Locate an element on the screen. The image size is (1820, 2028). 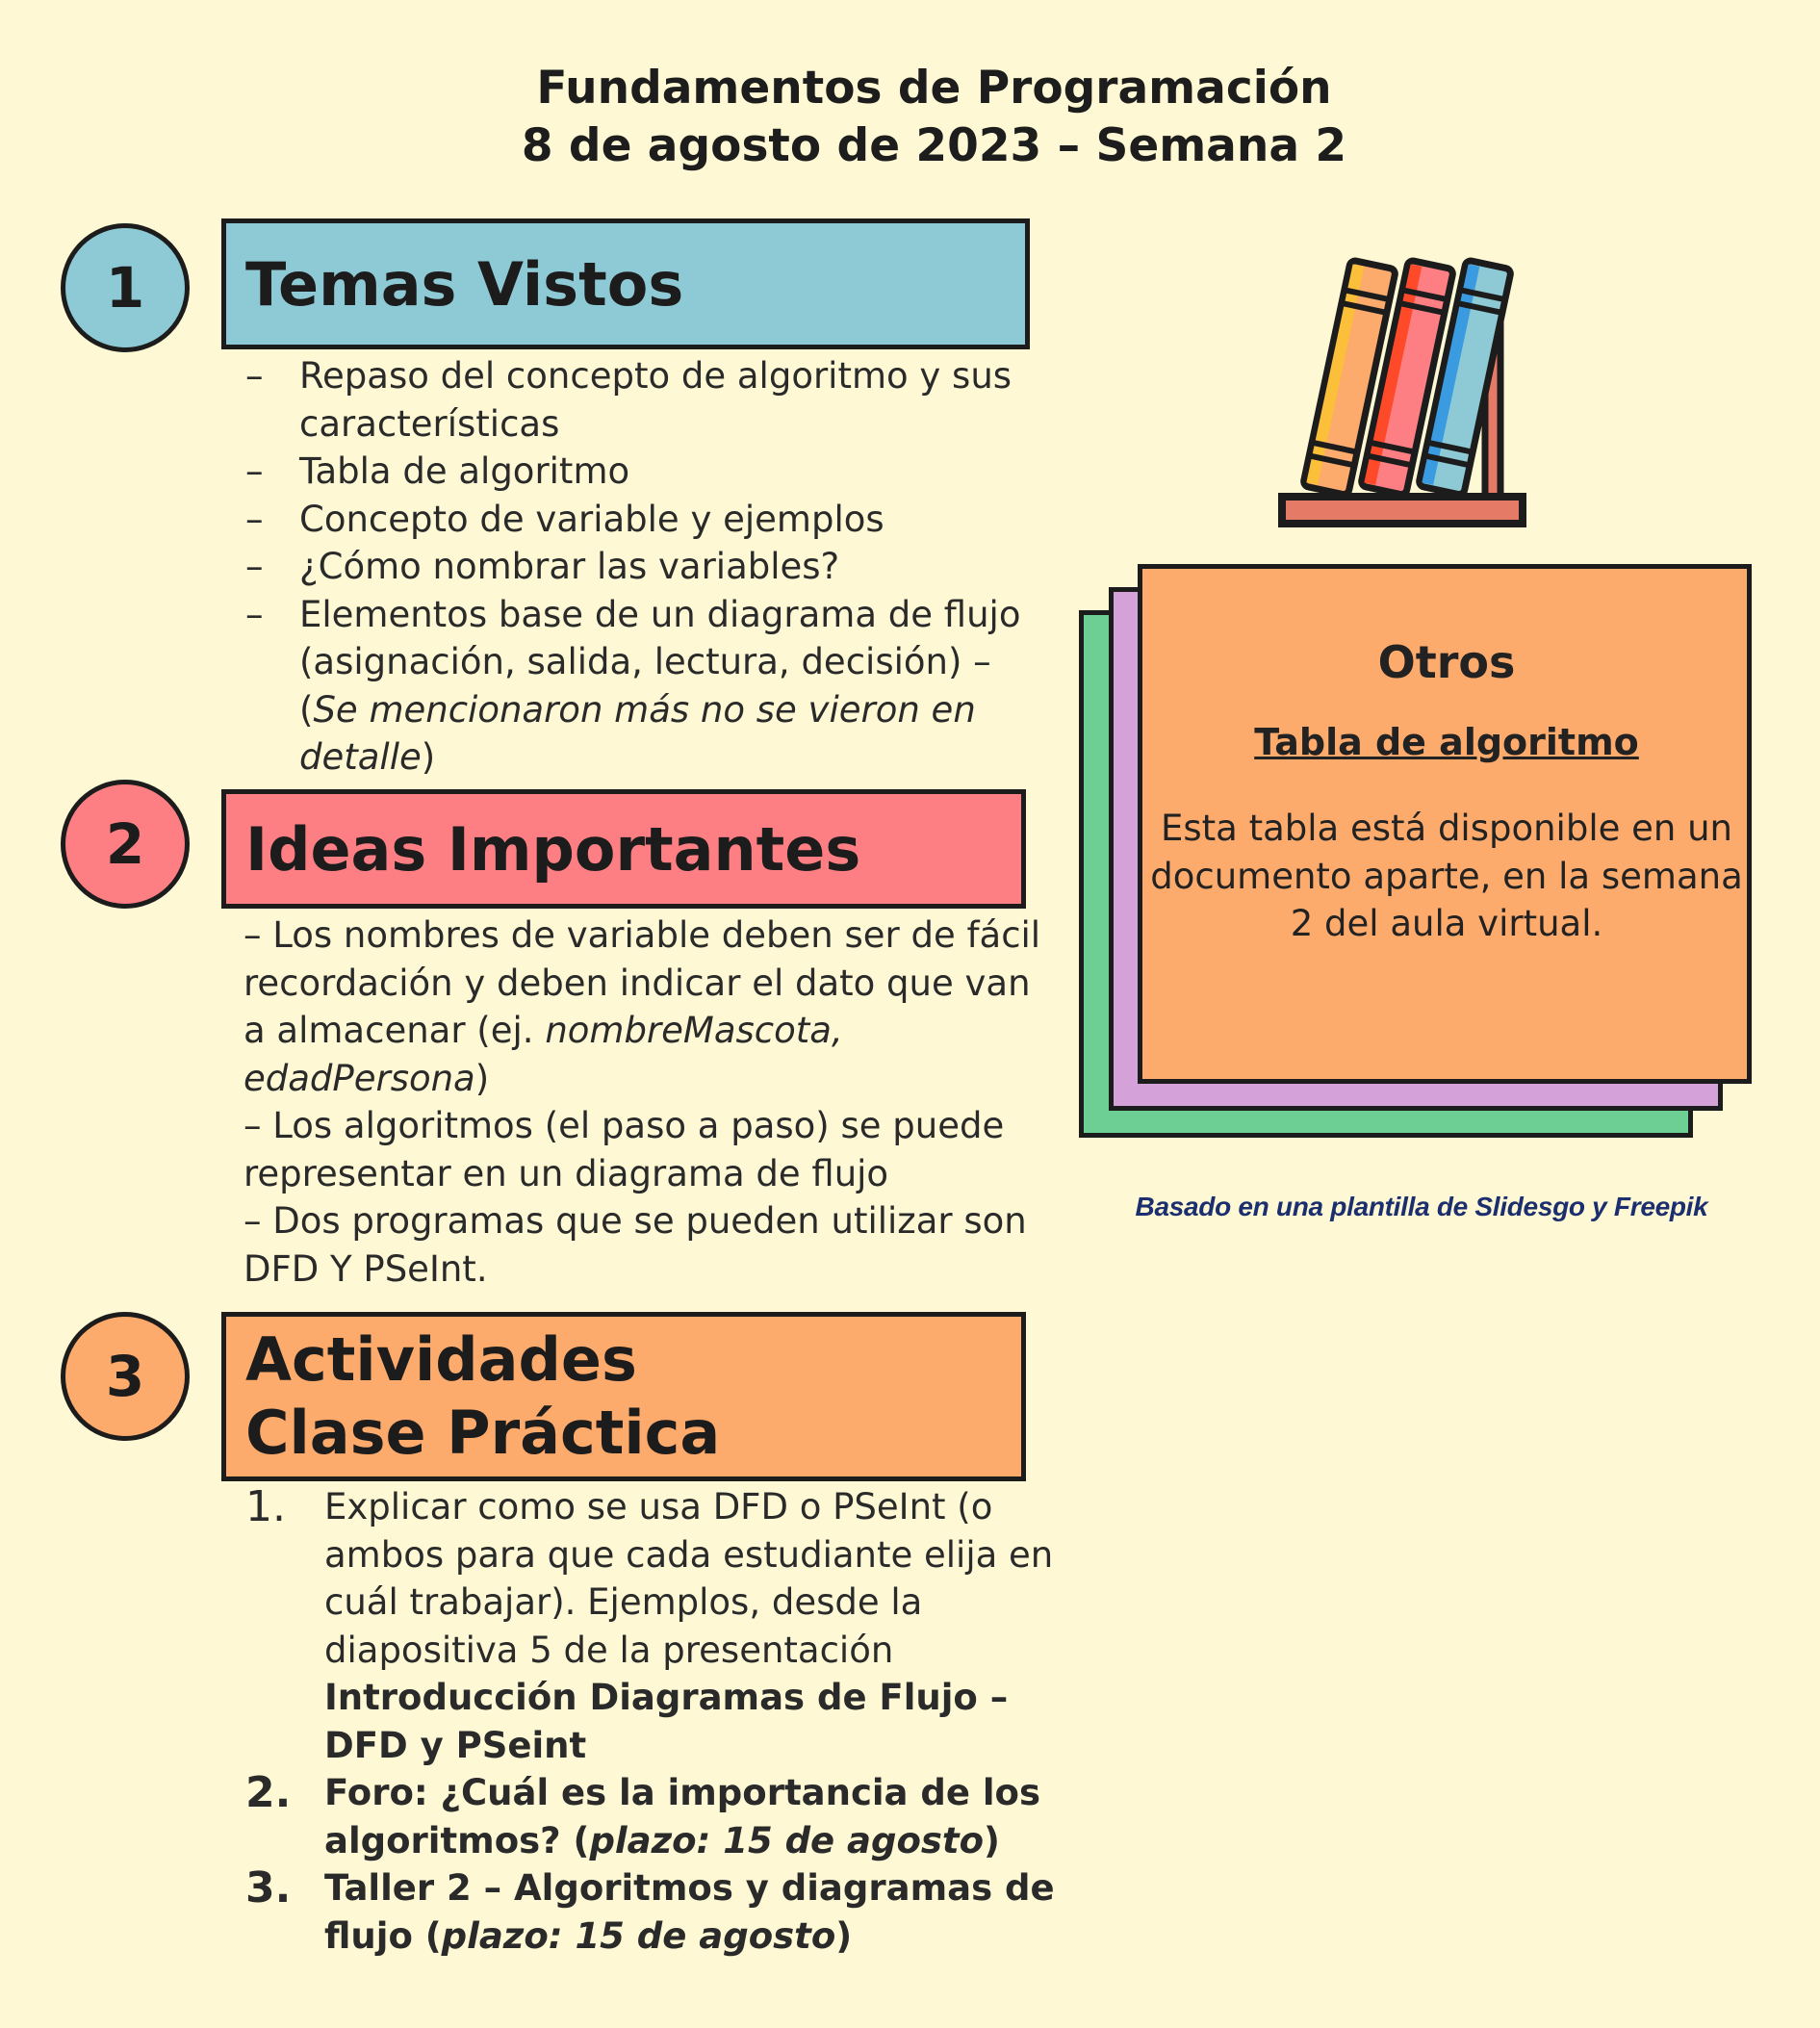
card-front is located at coordinates (1445, 824).